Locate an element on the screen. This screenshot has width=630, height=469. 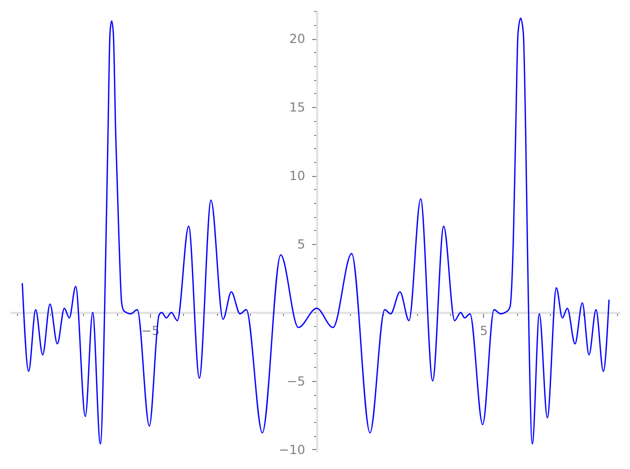
y-tick-label: −10 is located at coordinates (292, 449).